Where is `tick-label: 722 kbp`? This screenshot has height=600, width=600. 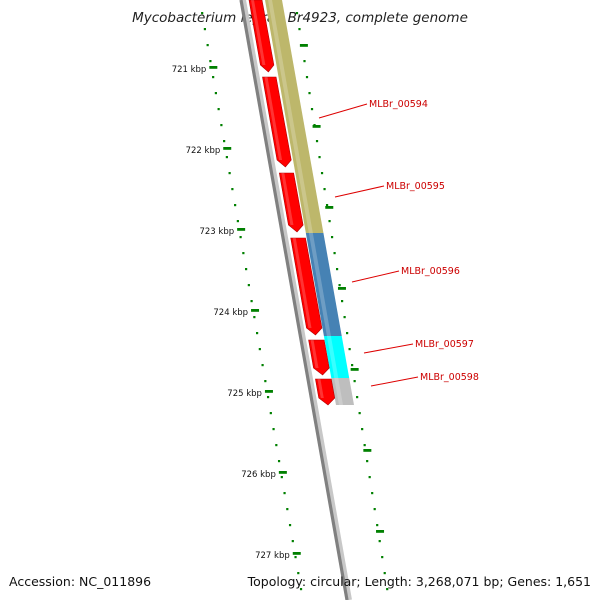
tick-label: 722 kbp is located at coordinates (203, 151).